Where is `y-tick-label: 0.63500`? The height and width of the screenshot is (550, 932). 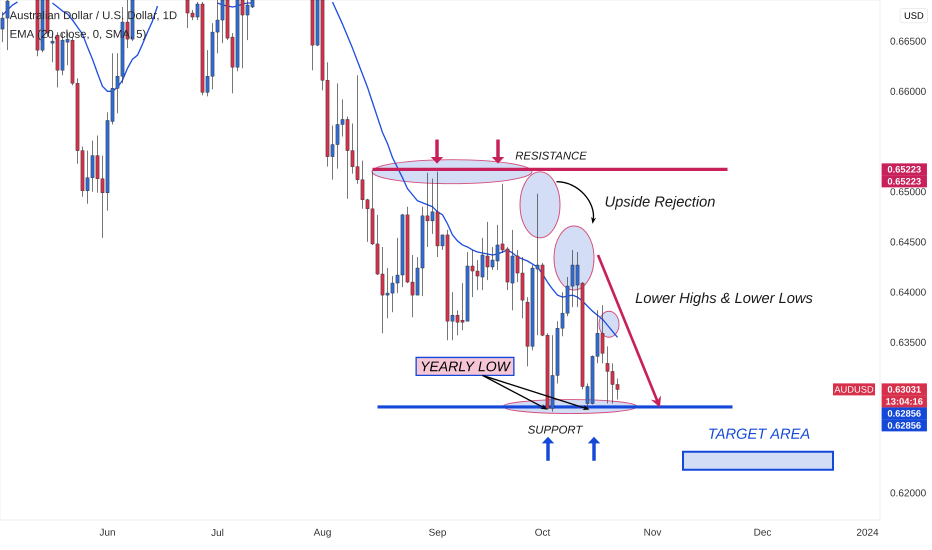
y-tick-label: 0.63500 is located at coordinates (908, 342).